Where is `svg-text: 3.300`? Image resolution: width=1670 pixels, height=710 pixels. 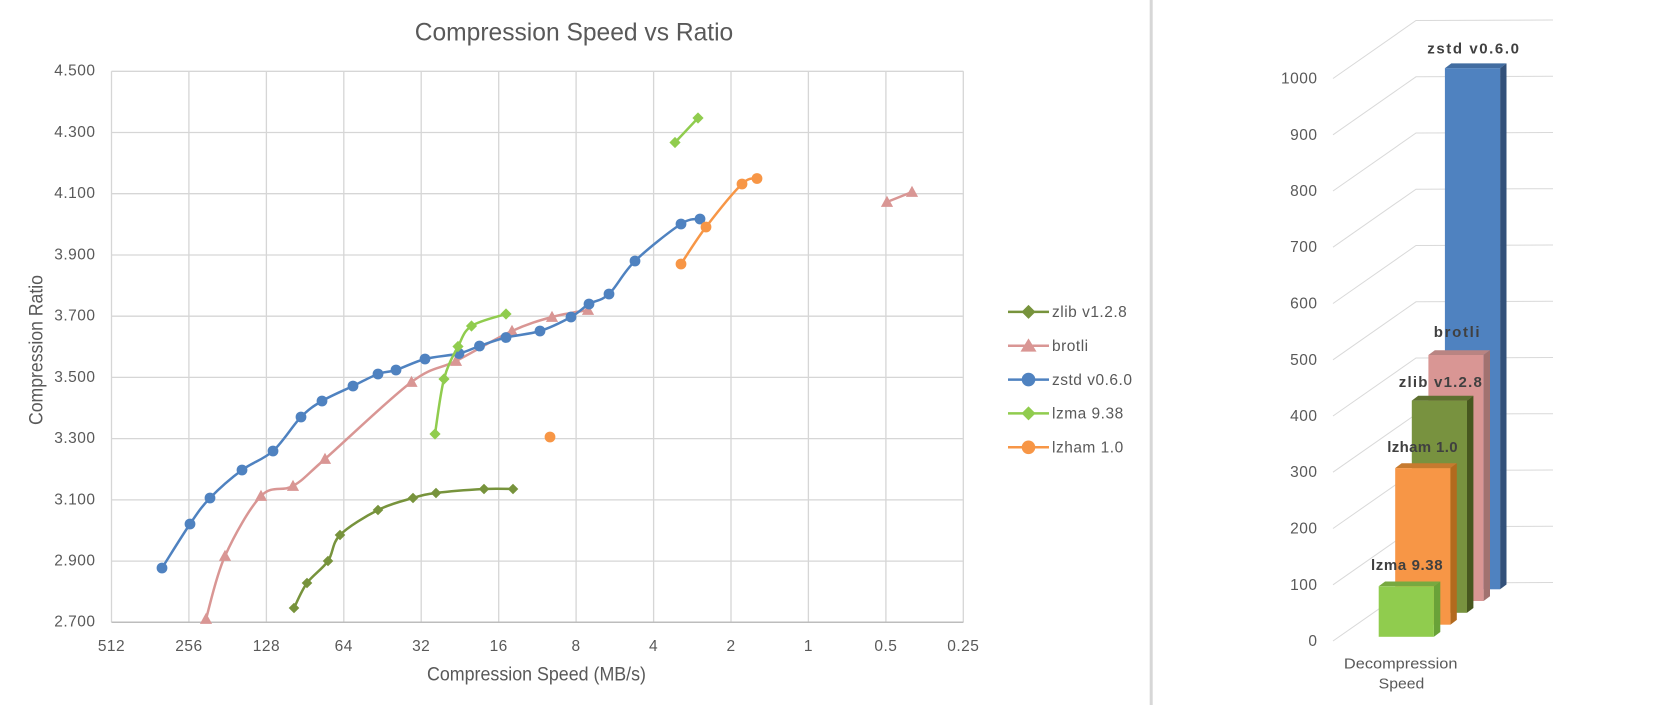
svg-text: 3.300 is located at coordinates (74, 438).